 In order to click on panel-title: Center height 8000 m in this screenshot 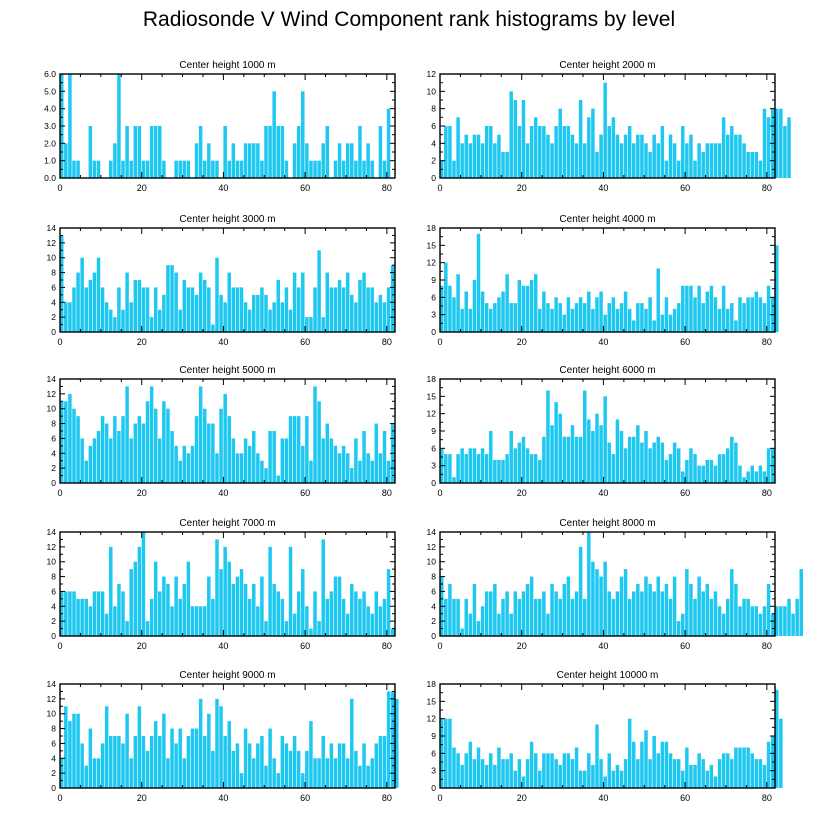, I will do `click(607, 523)`.